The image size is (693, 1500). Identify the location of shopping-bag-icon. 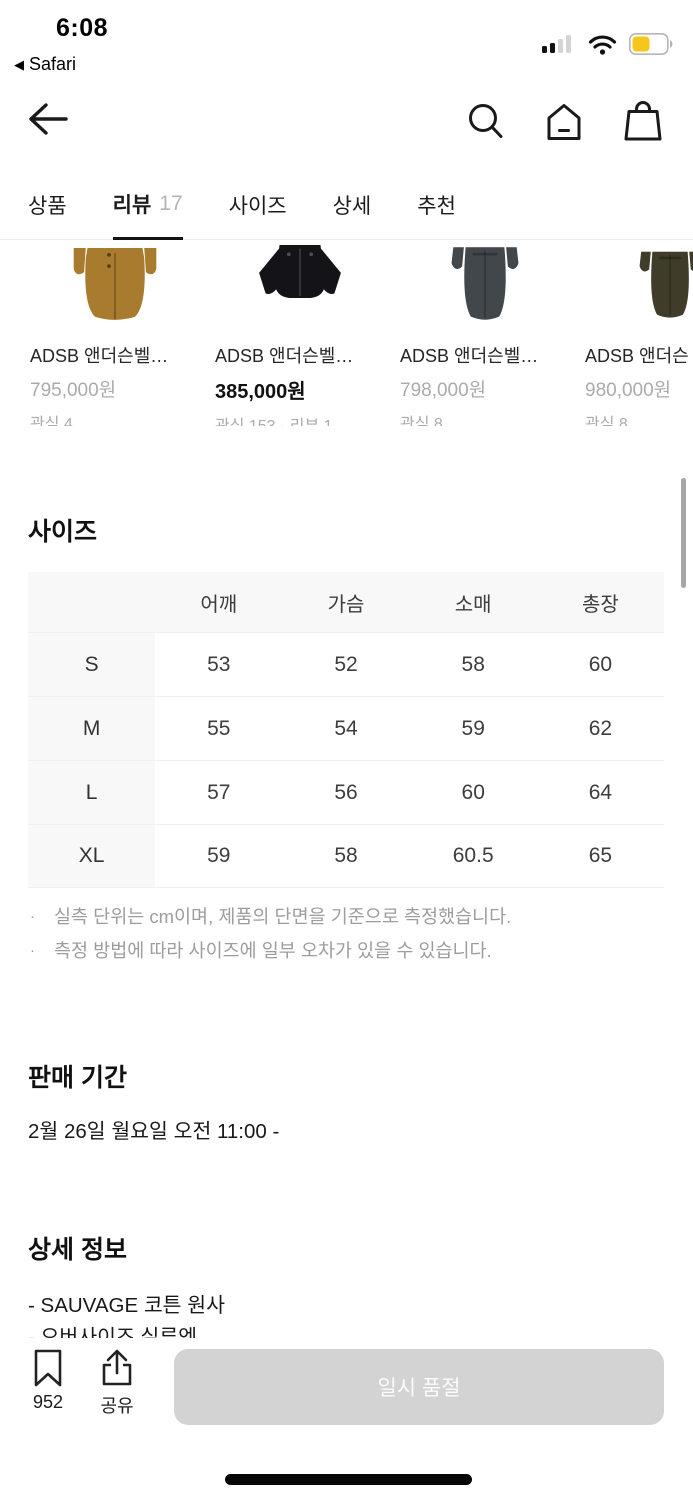
(643, 121).